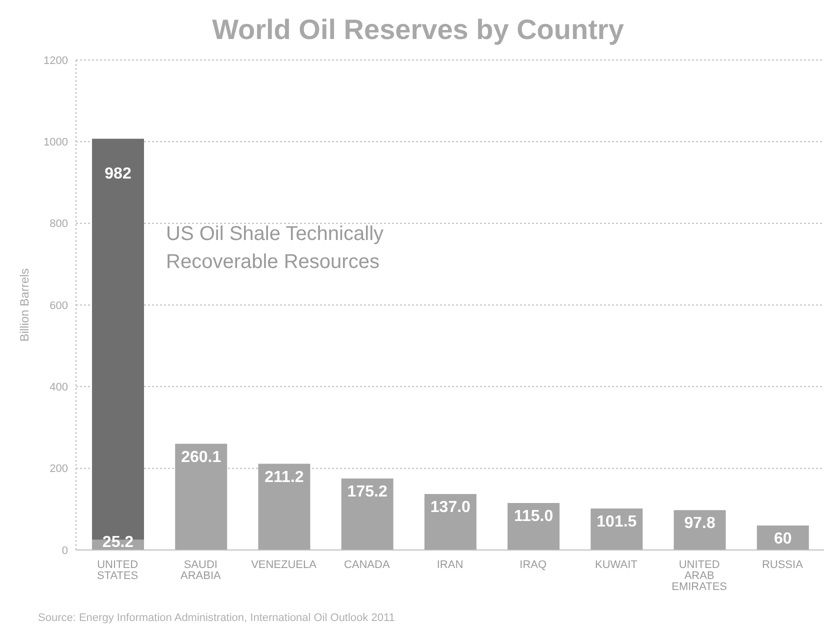  What do you see at coordinates (700, 576) in the screenshot?
I see `x-tick-label: UNITED ARAB EMIRATES` at bounding box center [700, 576].